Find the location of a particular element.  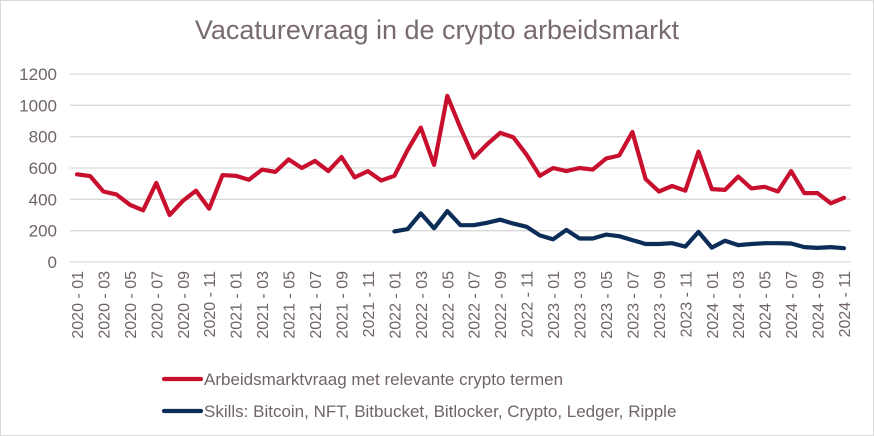

x-tick-label: 2021 - 09 is located at coordinates (342, 305).